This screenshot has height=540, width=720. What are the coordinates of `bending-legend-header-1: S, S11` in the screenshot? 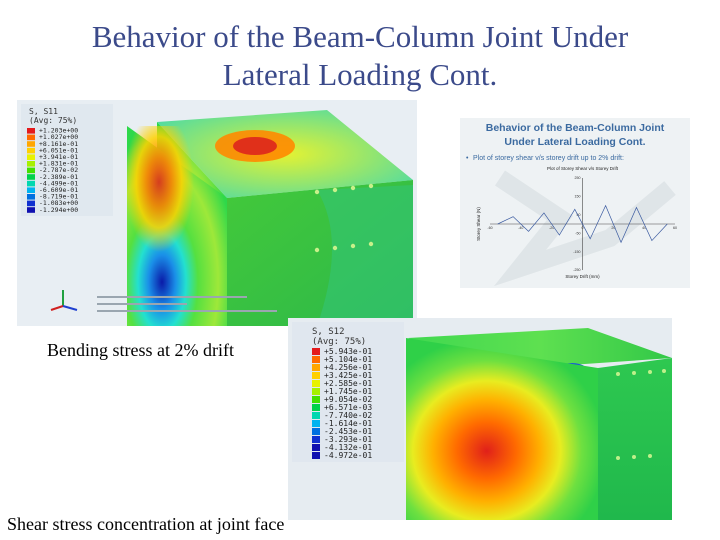 It's located at (43, 111).